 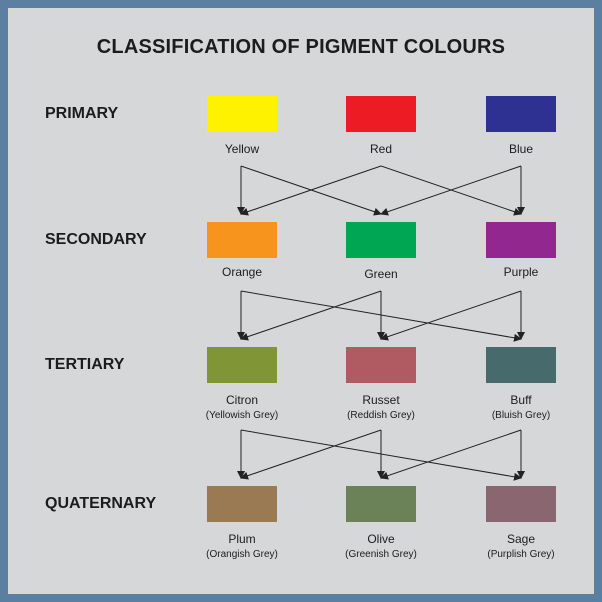 I want to click on level-label-tertiary: TERTIARY, so click(x=85, y=364).